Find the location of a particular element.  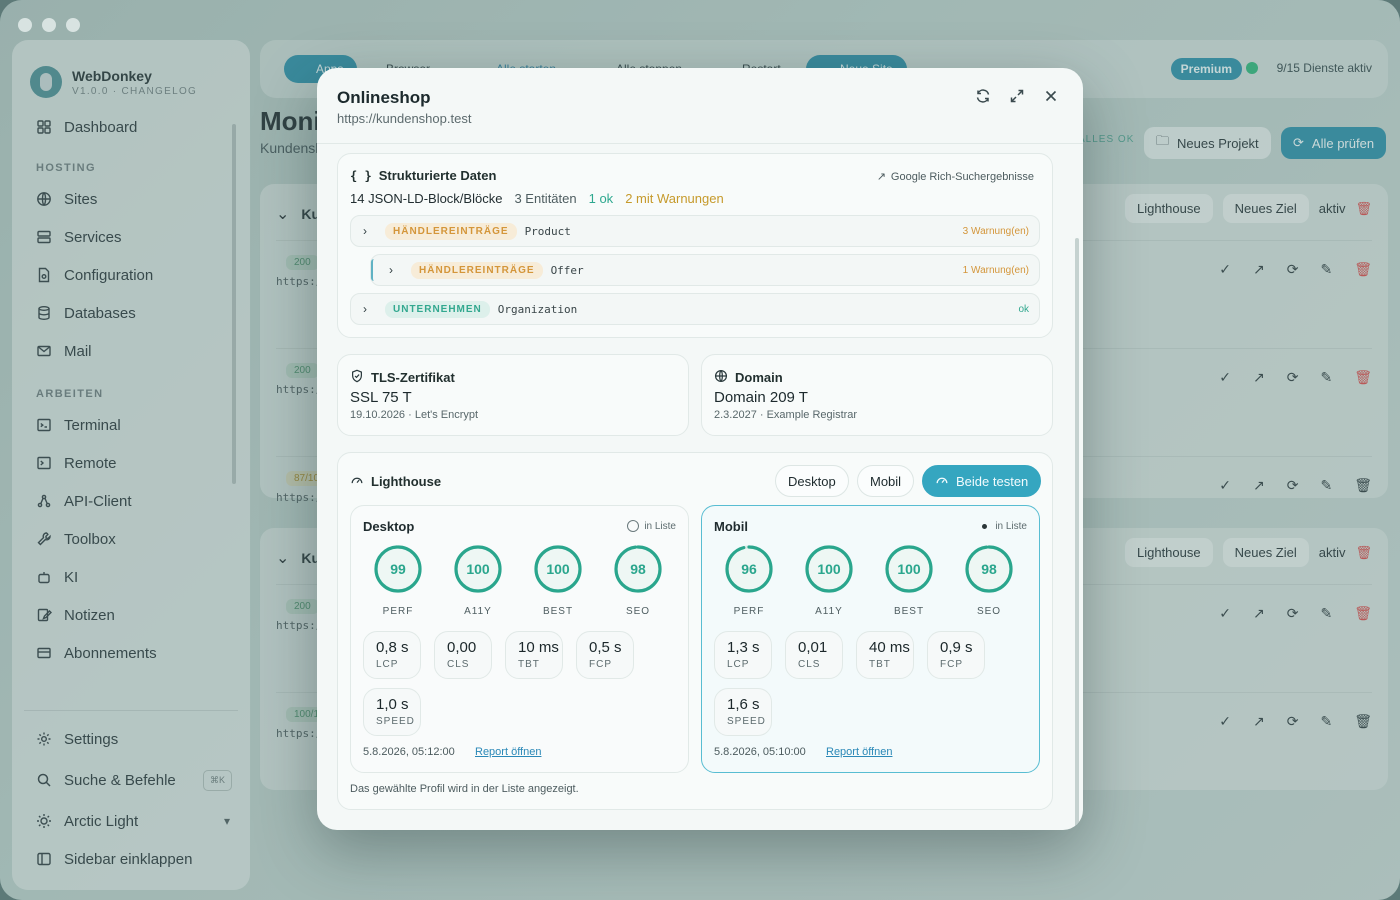

sidebar-collapse-button: Sidebar einklappen is located at coordinates (131, 859).